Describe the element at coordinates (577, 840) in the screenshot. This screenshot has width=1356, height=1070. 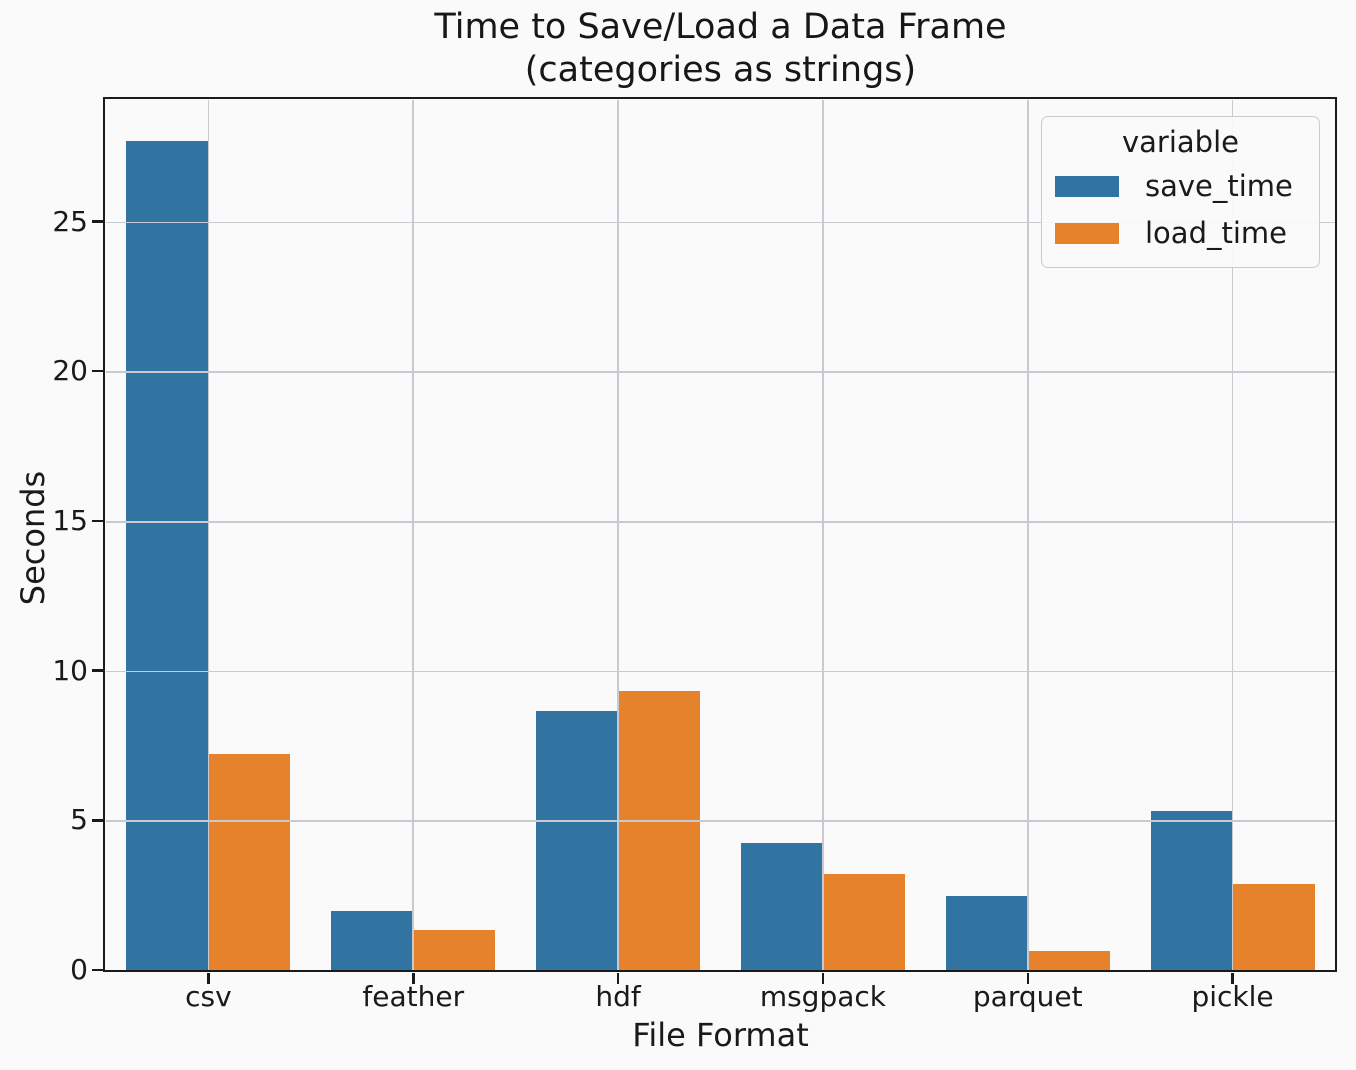
I see `bar-save_time-hdf` at that location.